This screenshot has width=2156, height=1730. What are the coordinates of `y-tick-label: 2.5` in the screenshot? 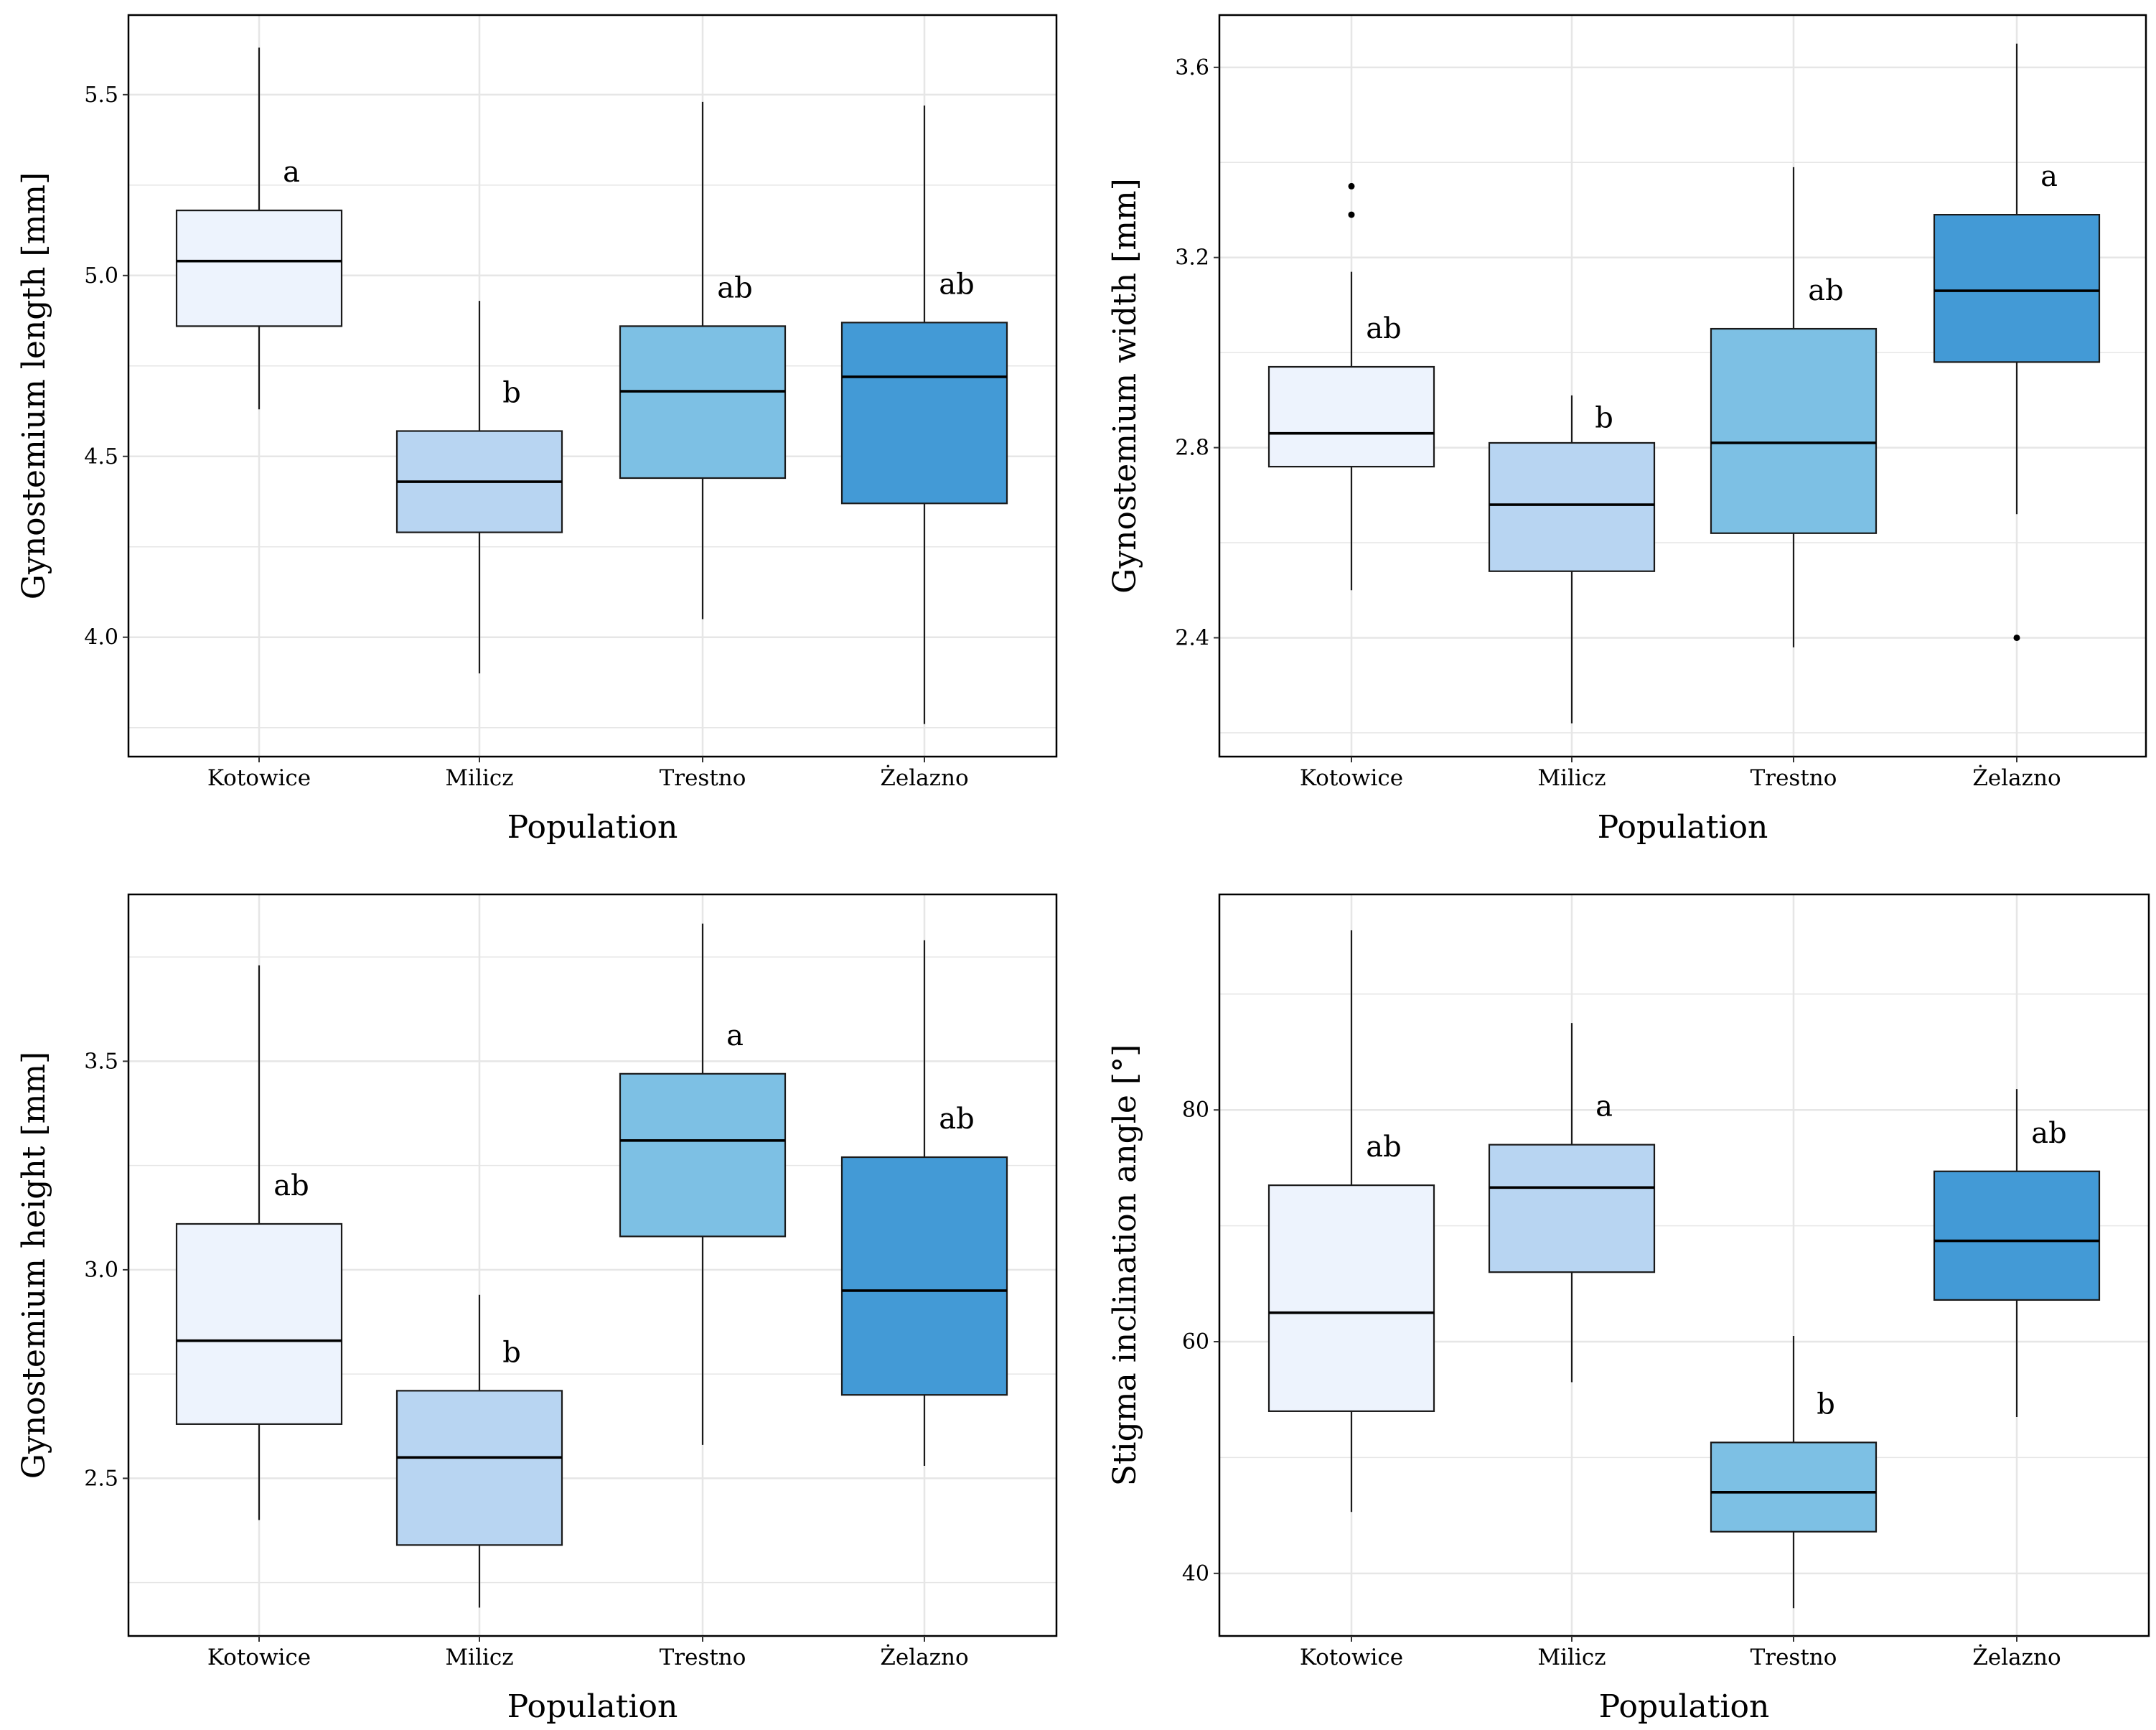 It's located at (101, 1478).